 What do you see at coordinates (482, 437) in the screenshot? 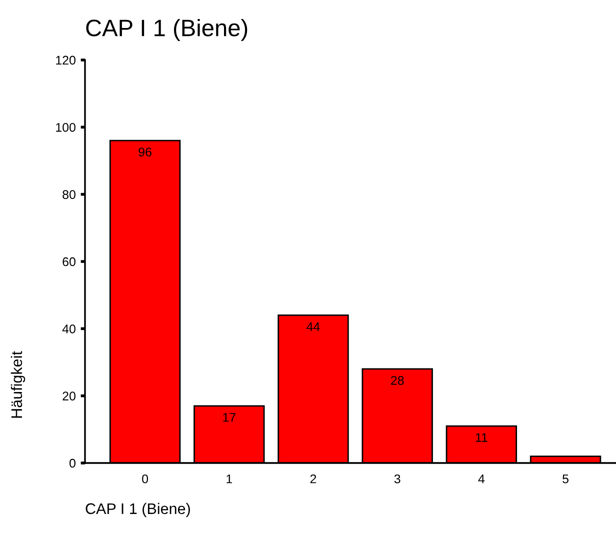
I see `data-label: 11` at bounding box center [482, 437].